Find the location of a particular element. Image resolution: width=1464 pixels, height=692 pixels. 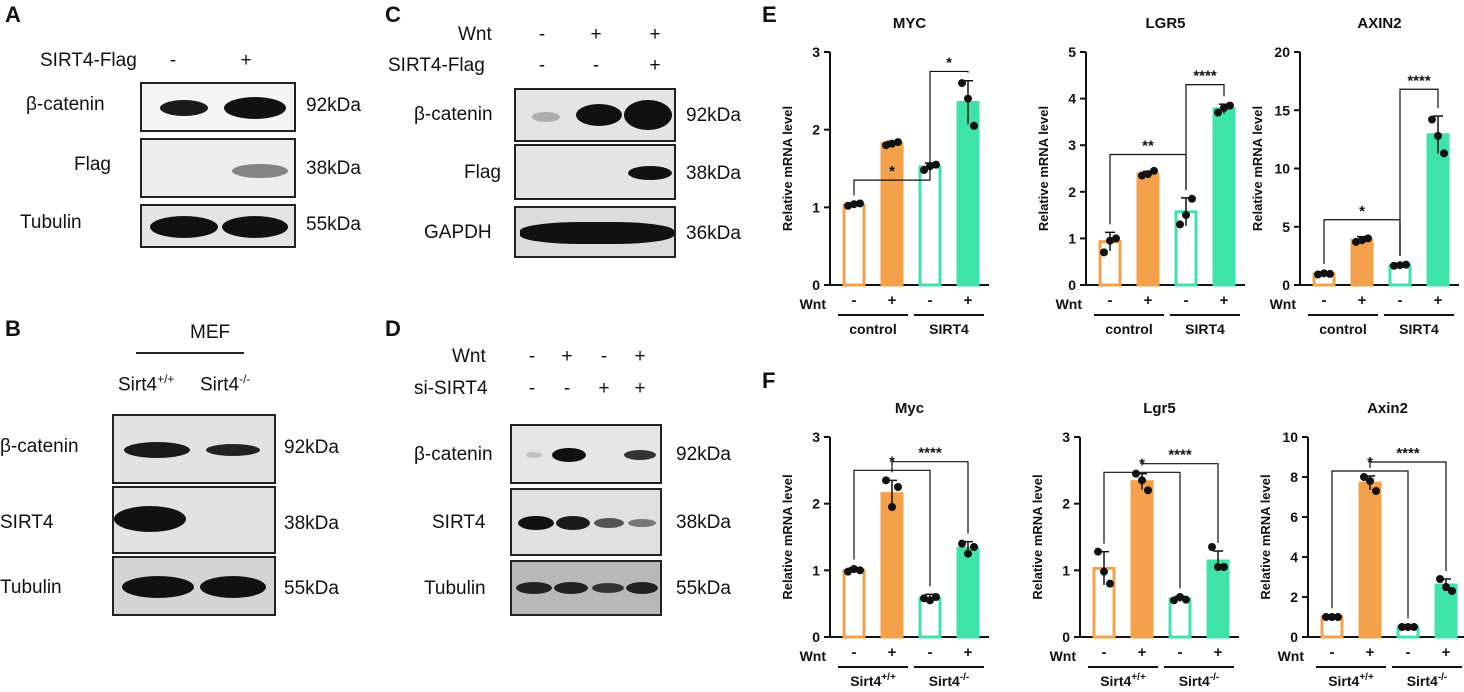

genotype-text: Sirt4 is located at coordinates (220, 385).